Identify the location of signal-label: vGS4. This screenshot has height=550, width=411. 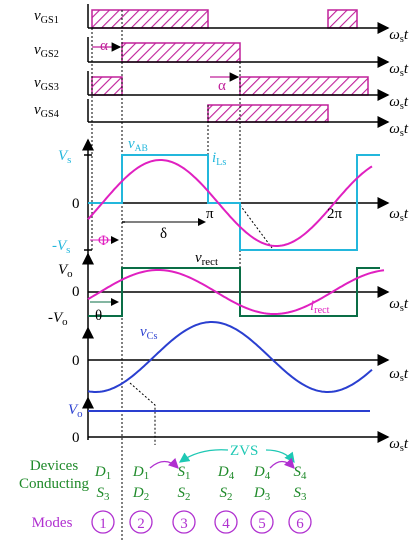
(46, 111).